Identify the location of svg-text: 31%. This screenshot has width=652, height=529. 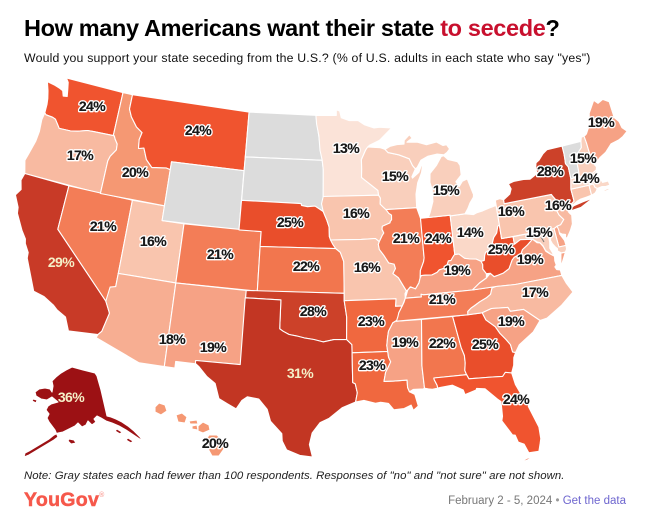
(300, 373).